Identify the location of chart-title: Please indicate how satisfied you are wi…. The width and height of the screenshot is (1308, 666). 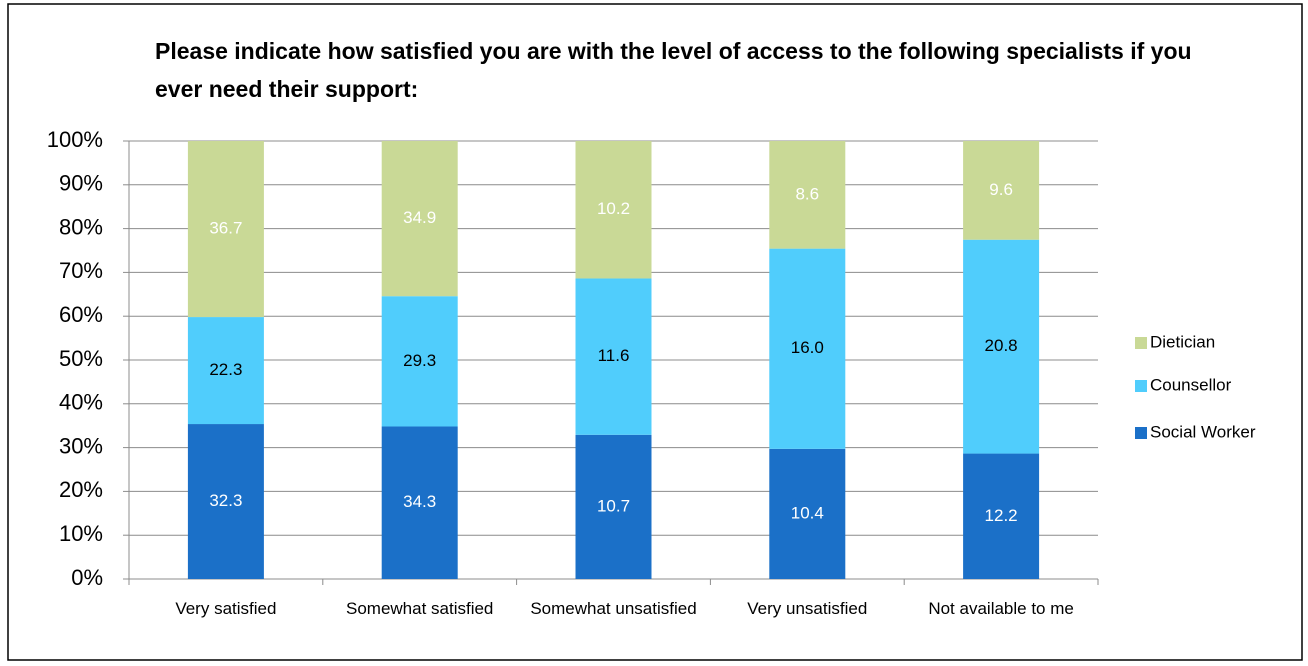
(673, 70).